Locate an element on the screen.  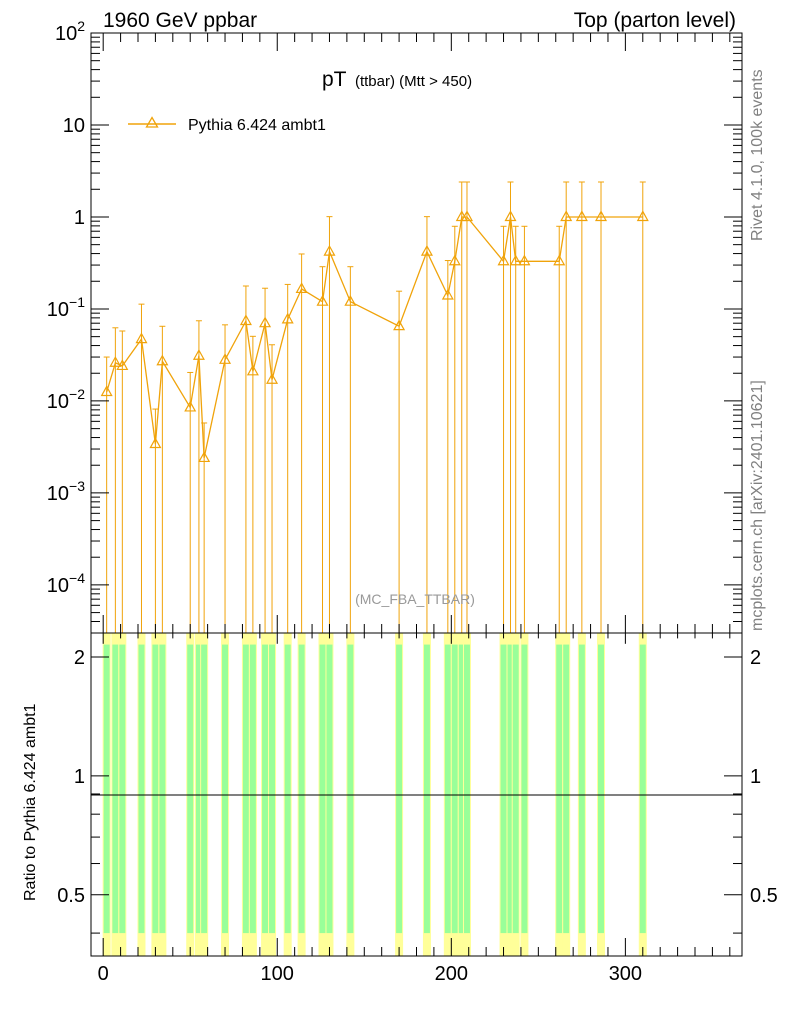
legend-marker is located at coordinates (152, 122).